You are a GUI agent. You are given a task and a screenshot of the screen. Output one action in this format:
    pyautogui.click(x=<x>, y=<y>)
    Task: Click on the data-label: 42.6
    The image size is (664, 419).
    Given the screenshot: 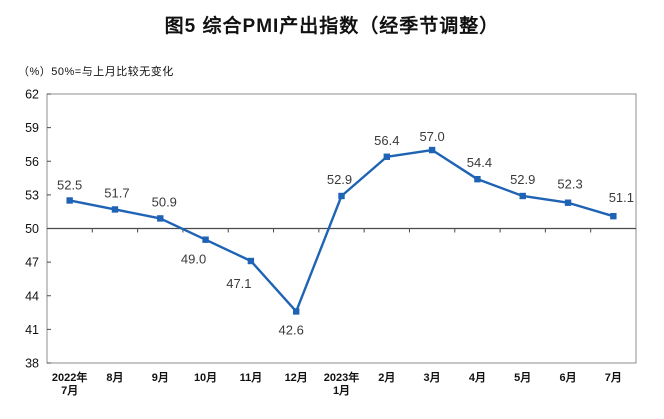 What is the action you would take?
    pyautogui.click(x=291, y=329)
    